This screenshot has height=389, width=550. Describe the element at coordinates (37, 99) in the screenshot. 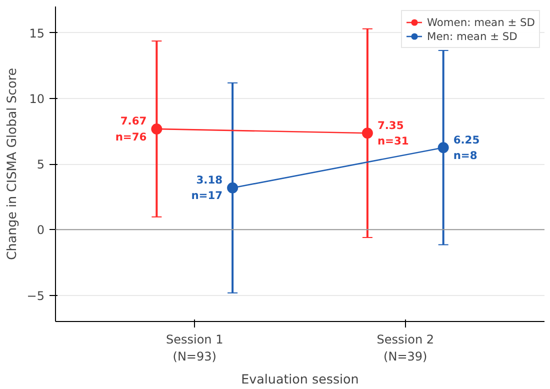

I see `y-tick-label: 10` at that location.